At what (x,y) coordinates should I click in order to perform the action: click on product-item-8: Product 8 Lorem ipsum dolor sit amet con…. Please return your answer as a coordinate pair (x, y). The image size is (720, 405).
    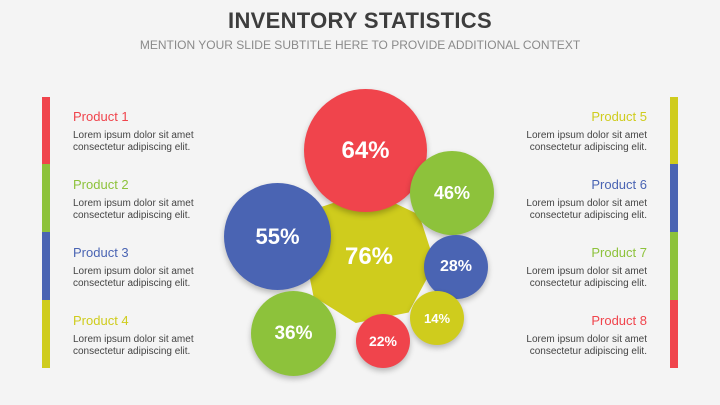
    Looking at the image, I should click on (542, 335).